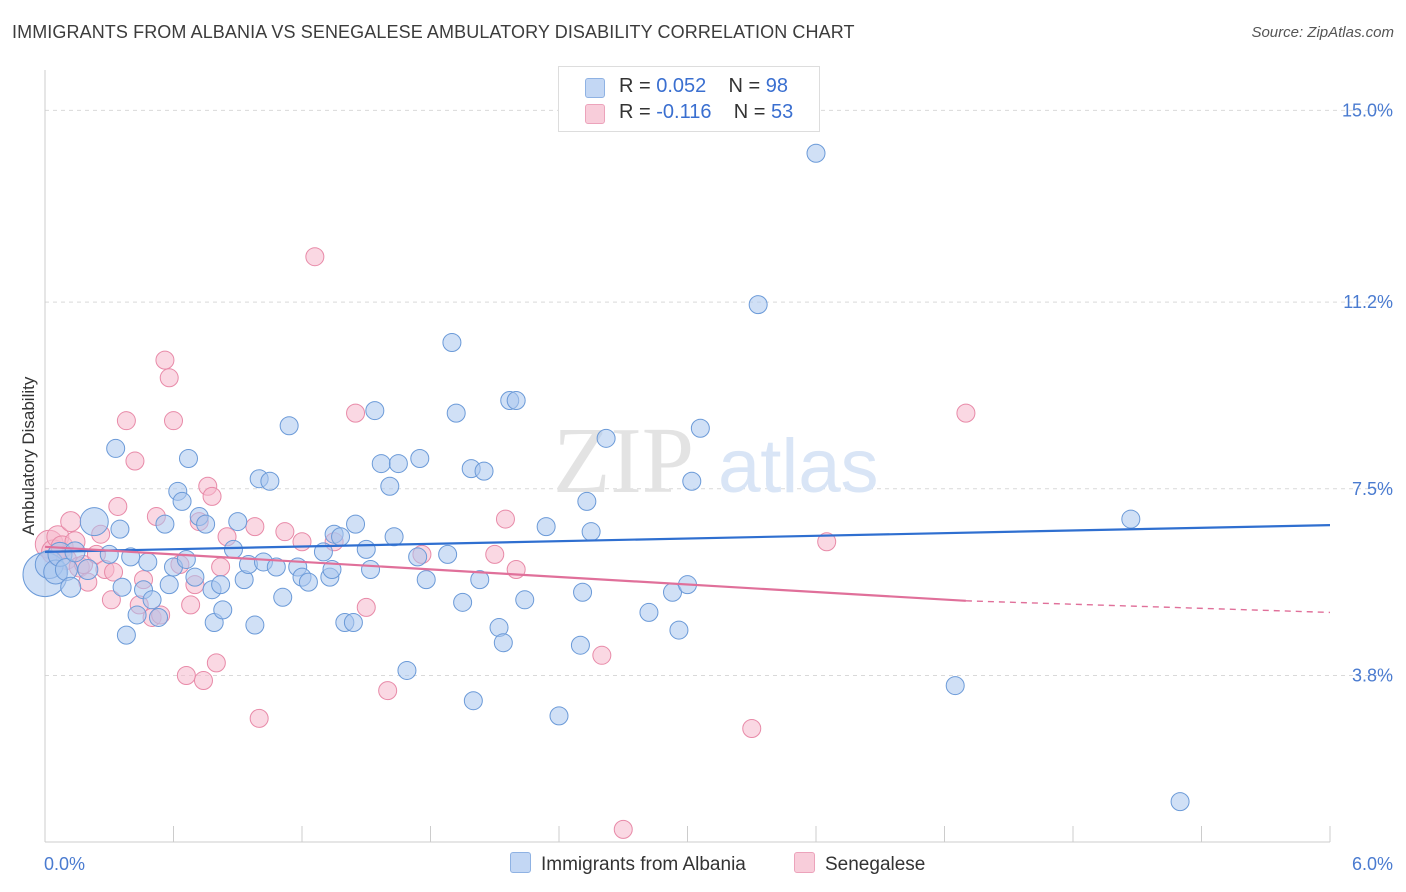  I want to click on legend-n-value: 98, so click(777, 86).